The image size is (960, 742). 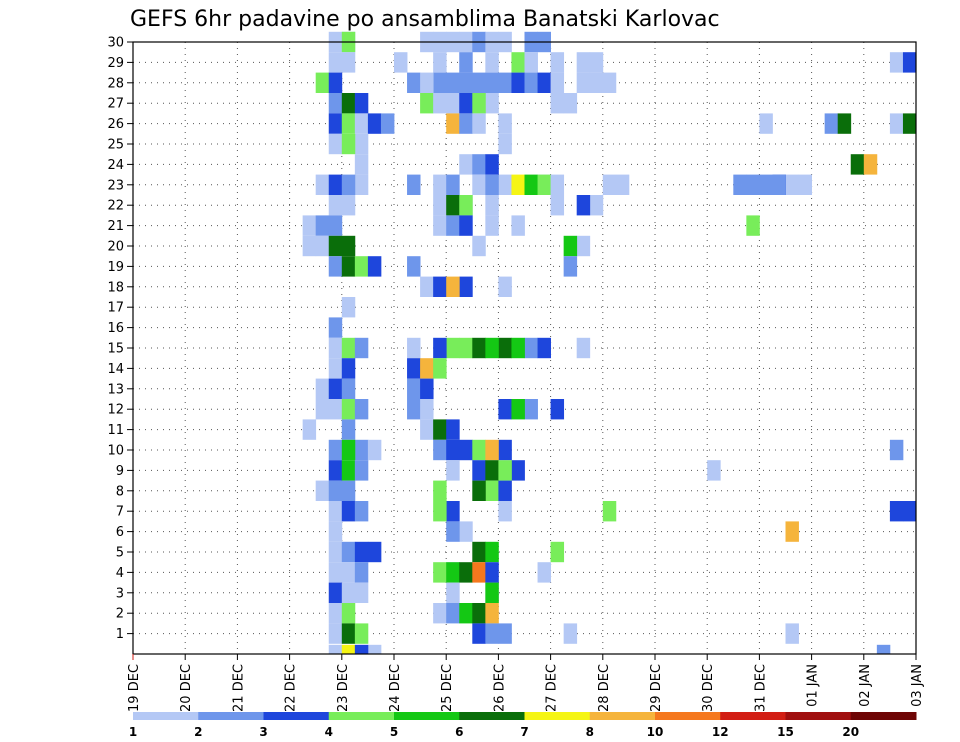 What do you see at coordinates (655, 732) in the screenshot?
I see `colorbar-tick-label: 10` at bounding box center [655, 732].